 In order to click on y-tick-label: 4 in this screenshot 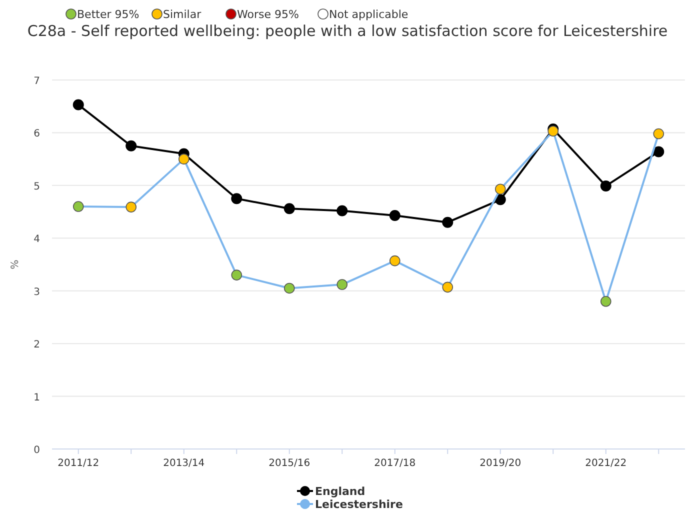, I will do `click(37, 240)`.